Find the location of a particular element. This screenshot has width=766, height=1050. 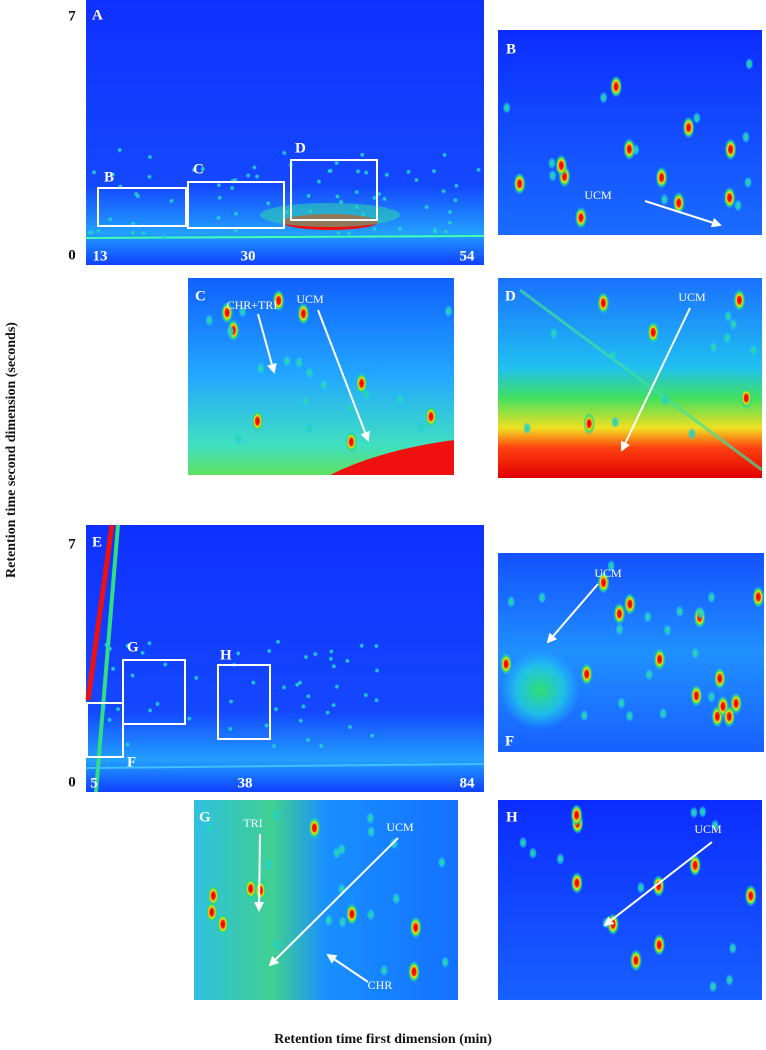

x-tick-label: 38 is located at coordinates (245, 783).